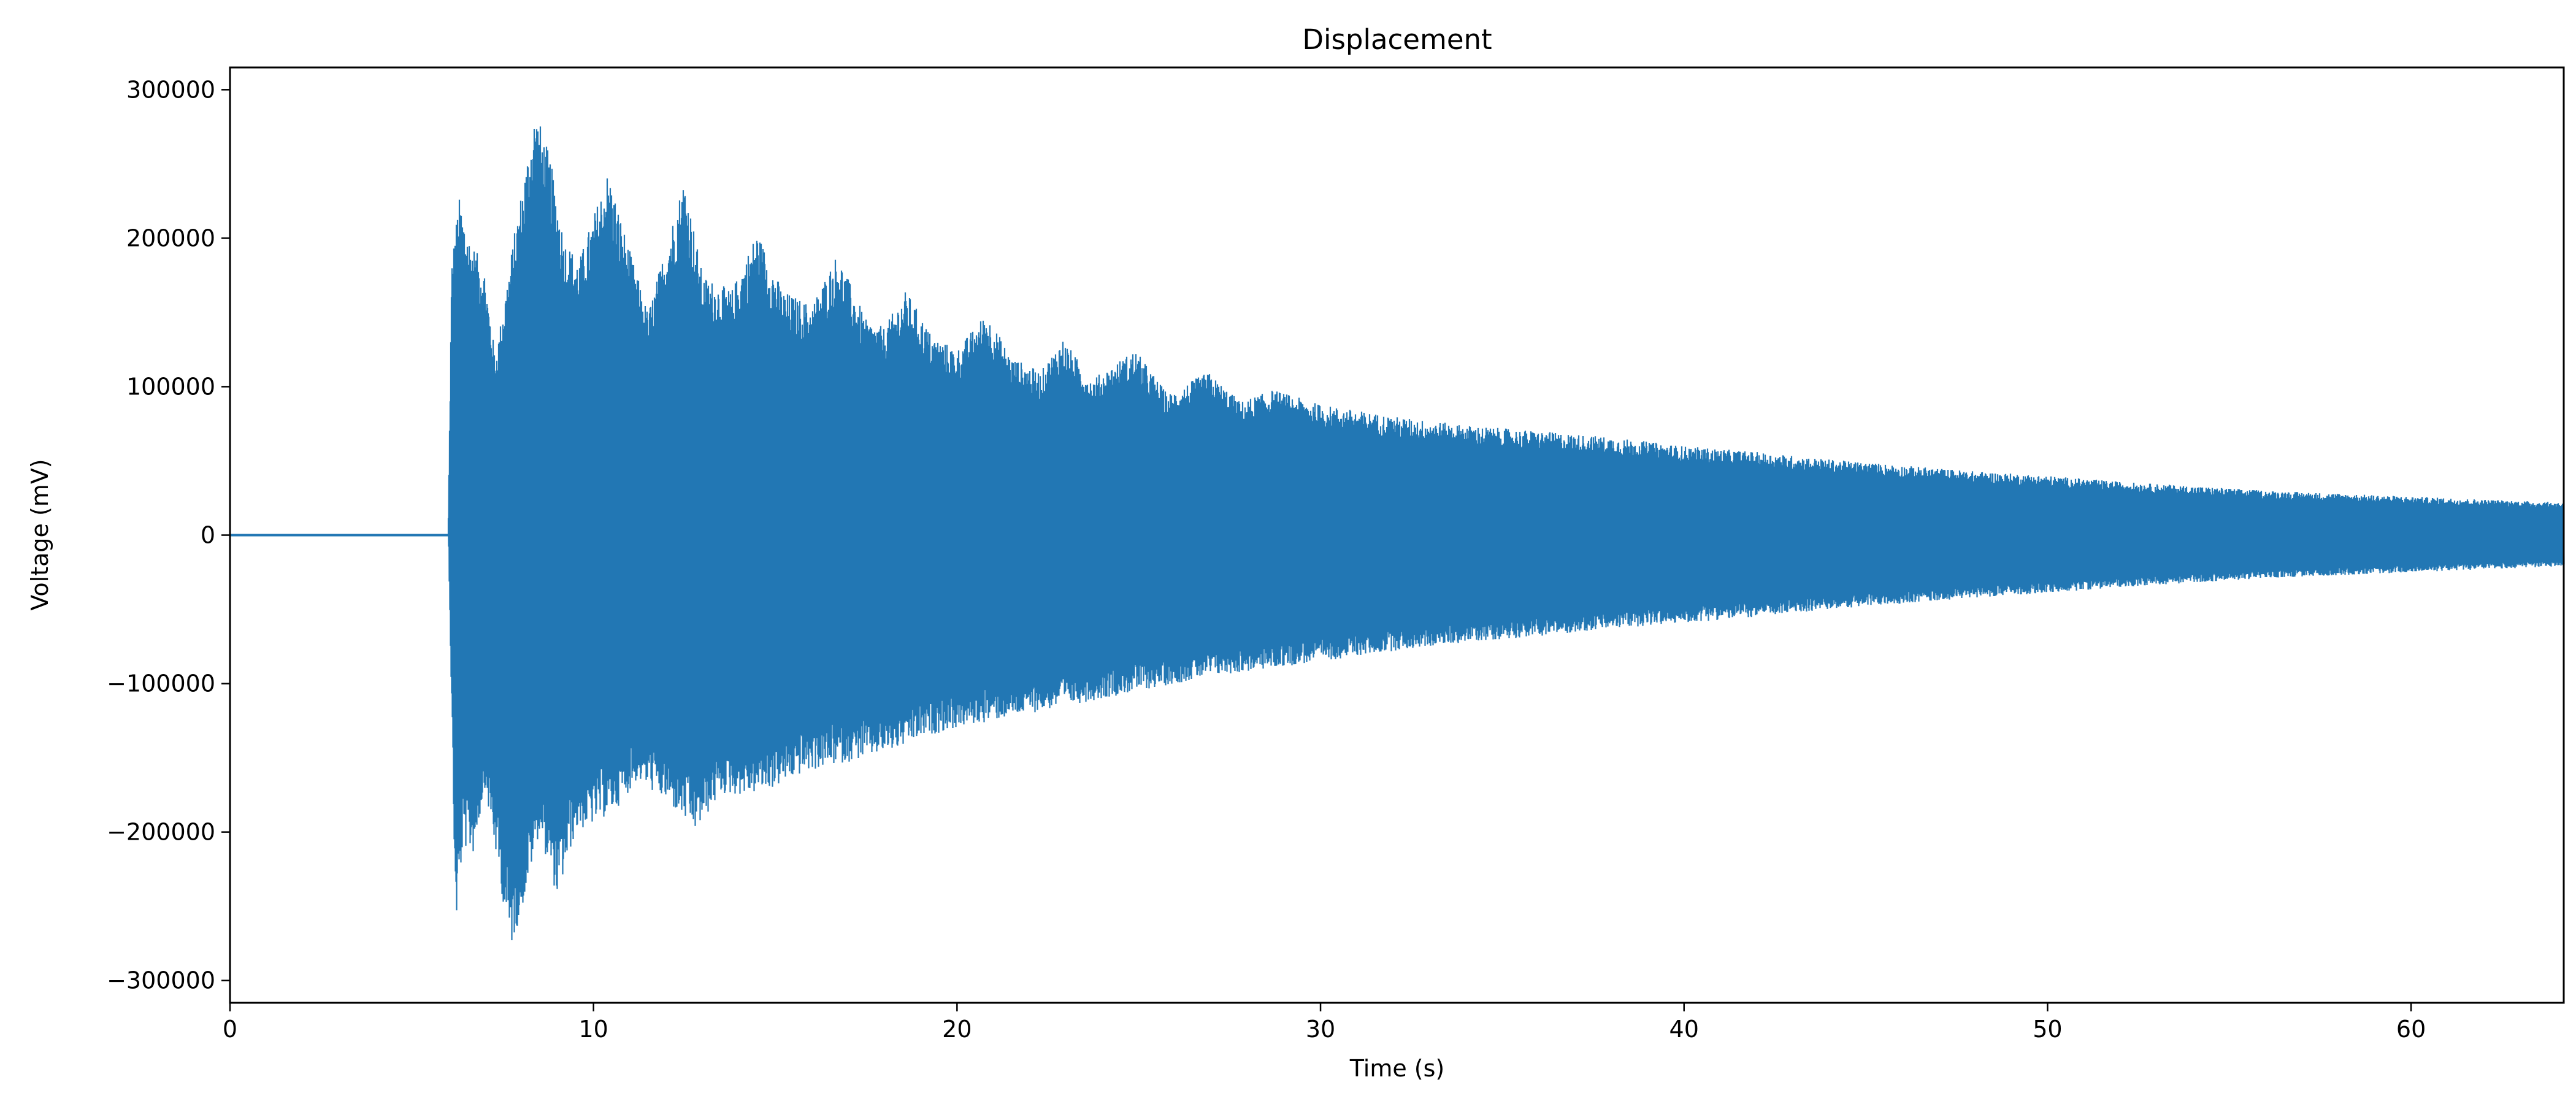 This screenshot has width=2576, height=1104. I want to click on x-axis-label: Time (s), so click(1397, 1068).